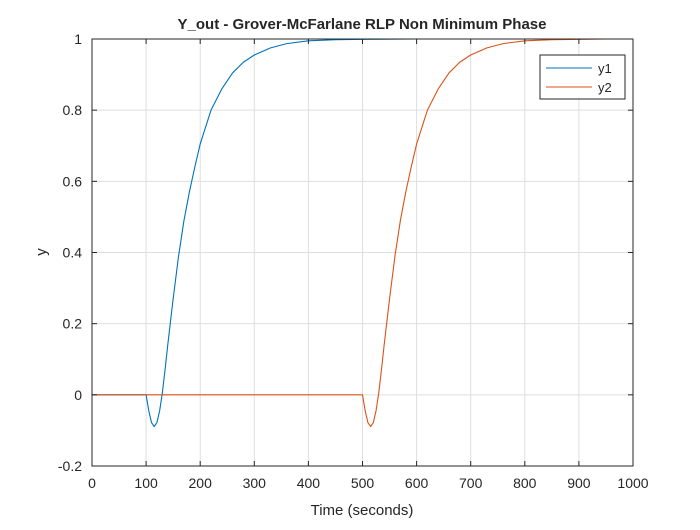  I want to click on x-tick-label: 500, so click(363, 483).